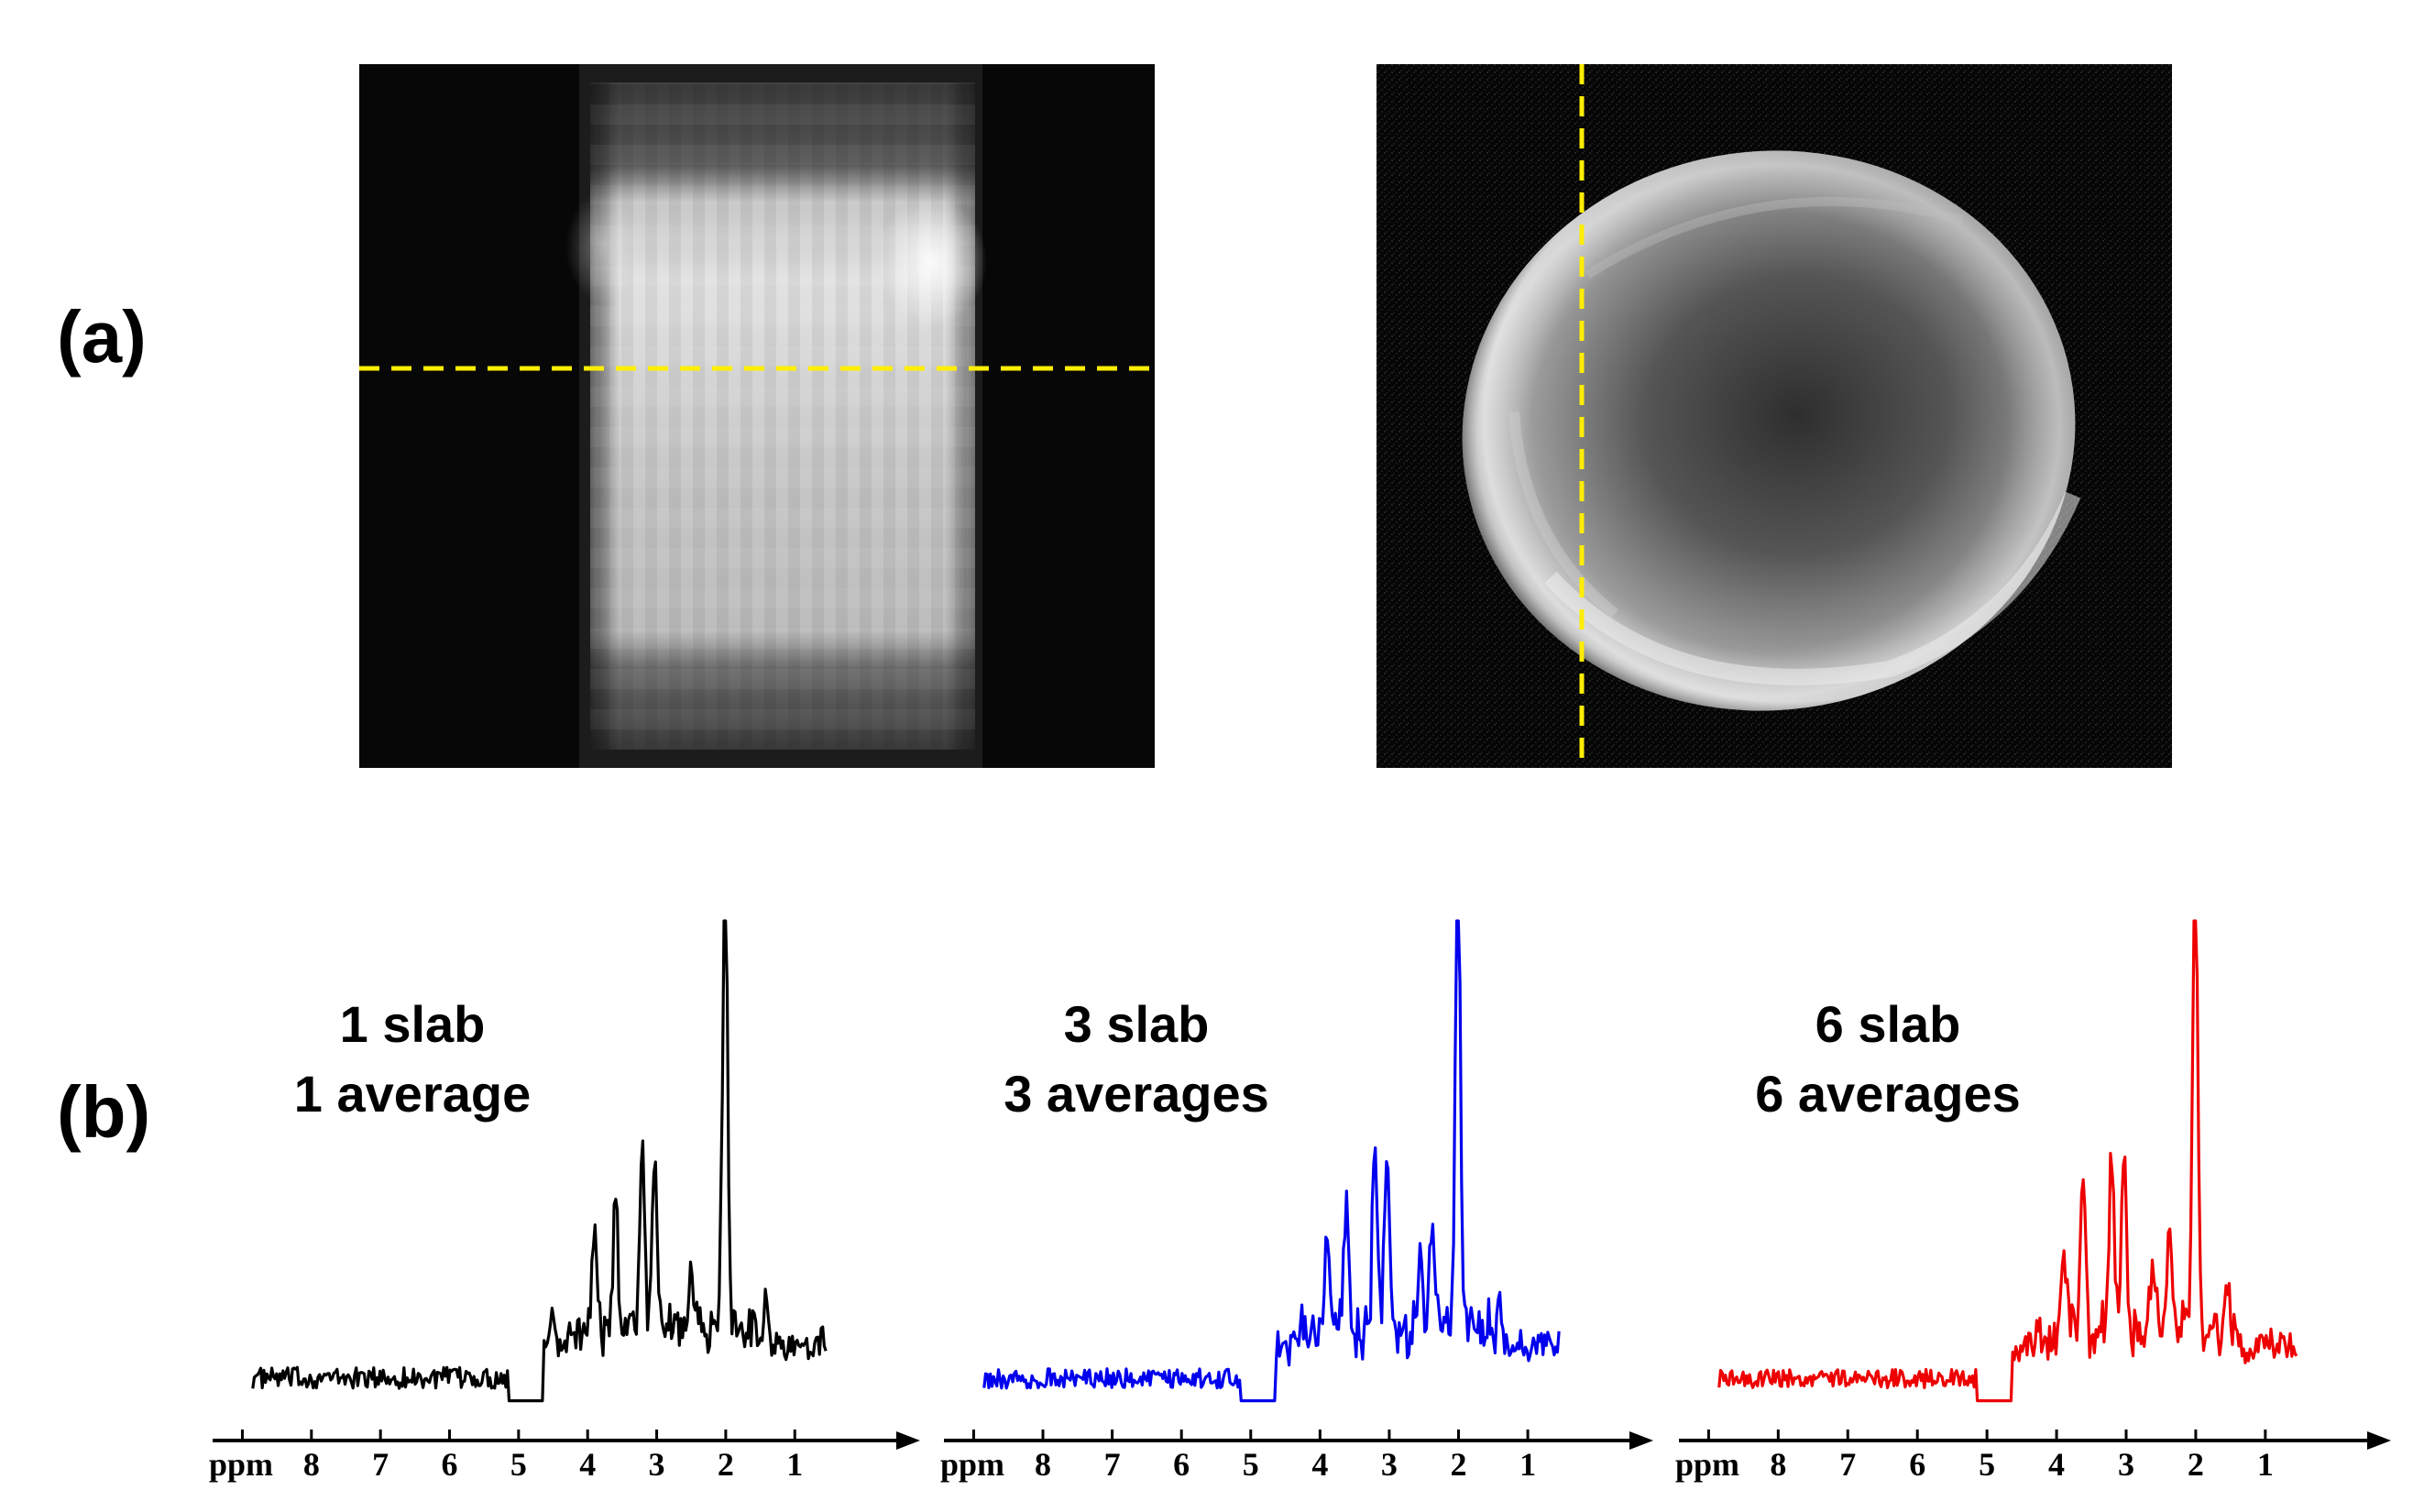  Describe the element at coordinates (102, 337) in the screenshot. I see `panel-a-label: (a)` at that location.